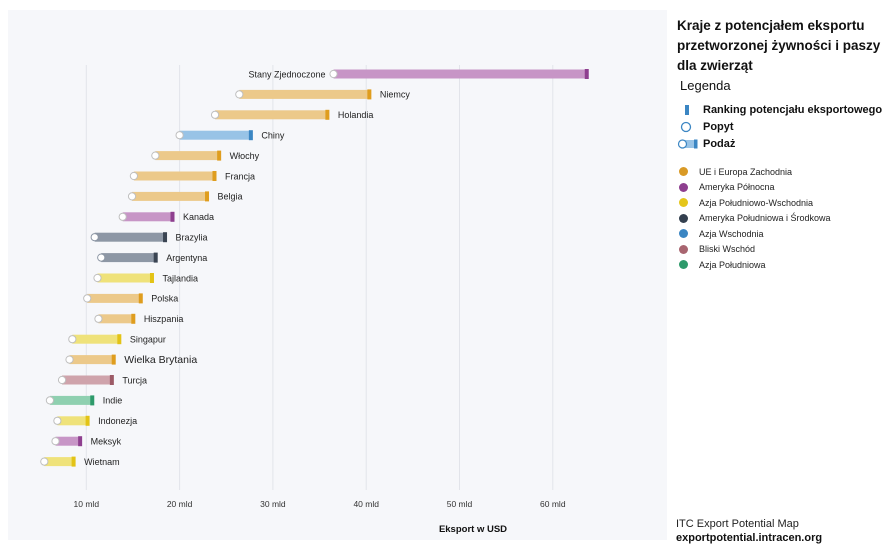 The width and height of the screenshot is (889, 545). What do you see at coordinates (756, 202) in the screenshot?
I see `region-legend-label: Azja Południowo-Wschodnia` at bounding box center [756, 202].